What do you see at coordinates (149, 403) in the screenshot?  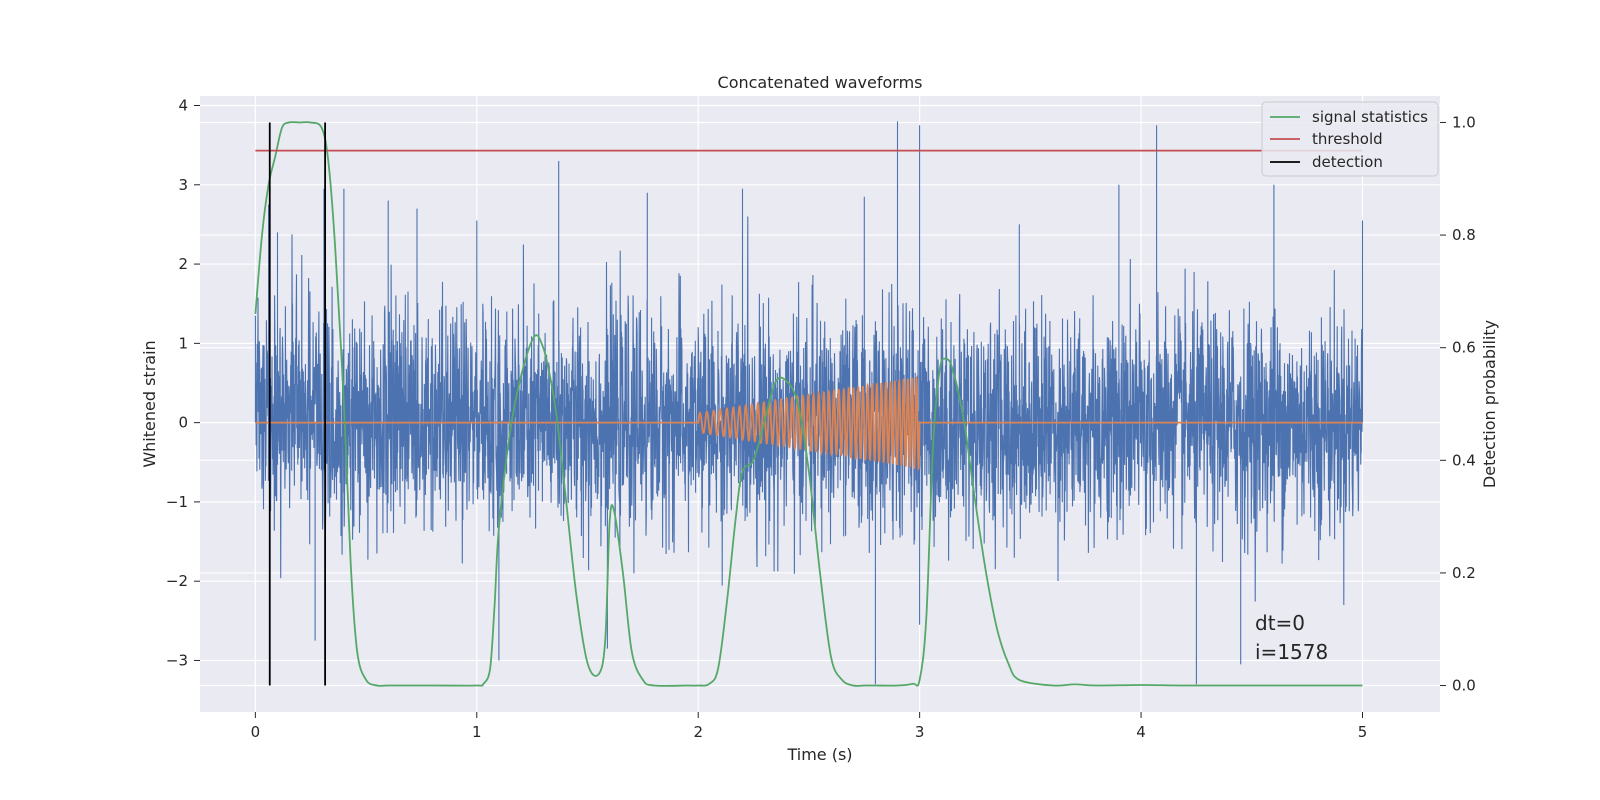 I see `y-axis-label: Whitened strain` at bounding box center [149, 403].